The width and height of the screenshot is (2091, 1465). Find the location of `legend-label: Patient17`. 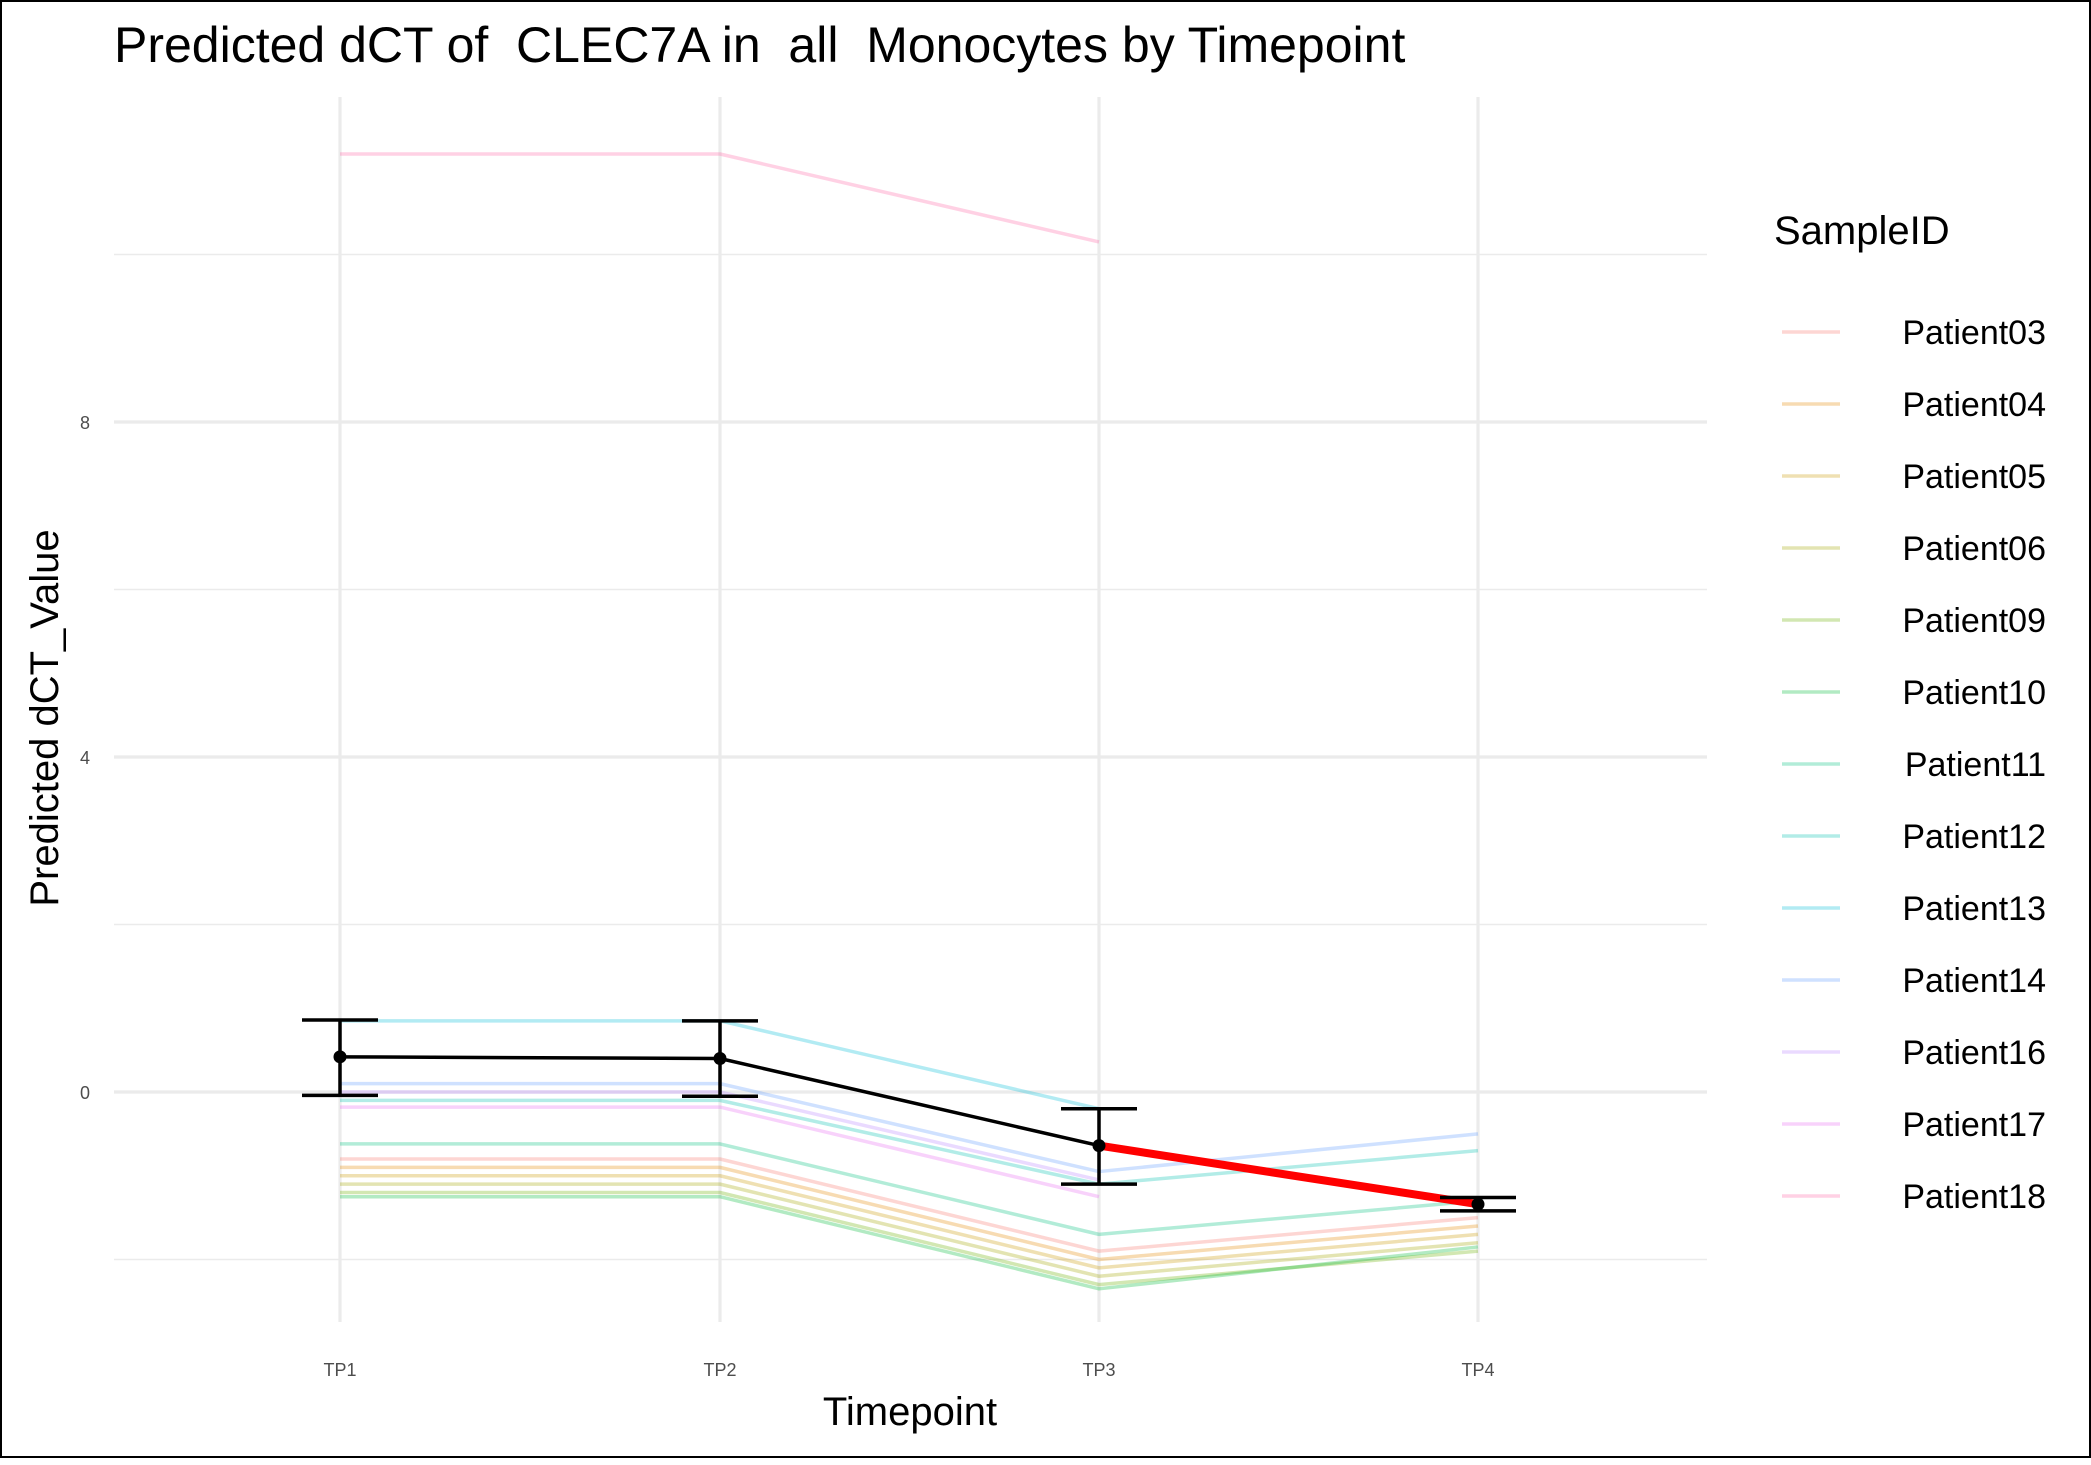

legend-label: Patient17 is located at coordinates (1974, 1125).